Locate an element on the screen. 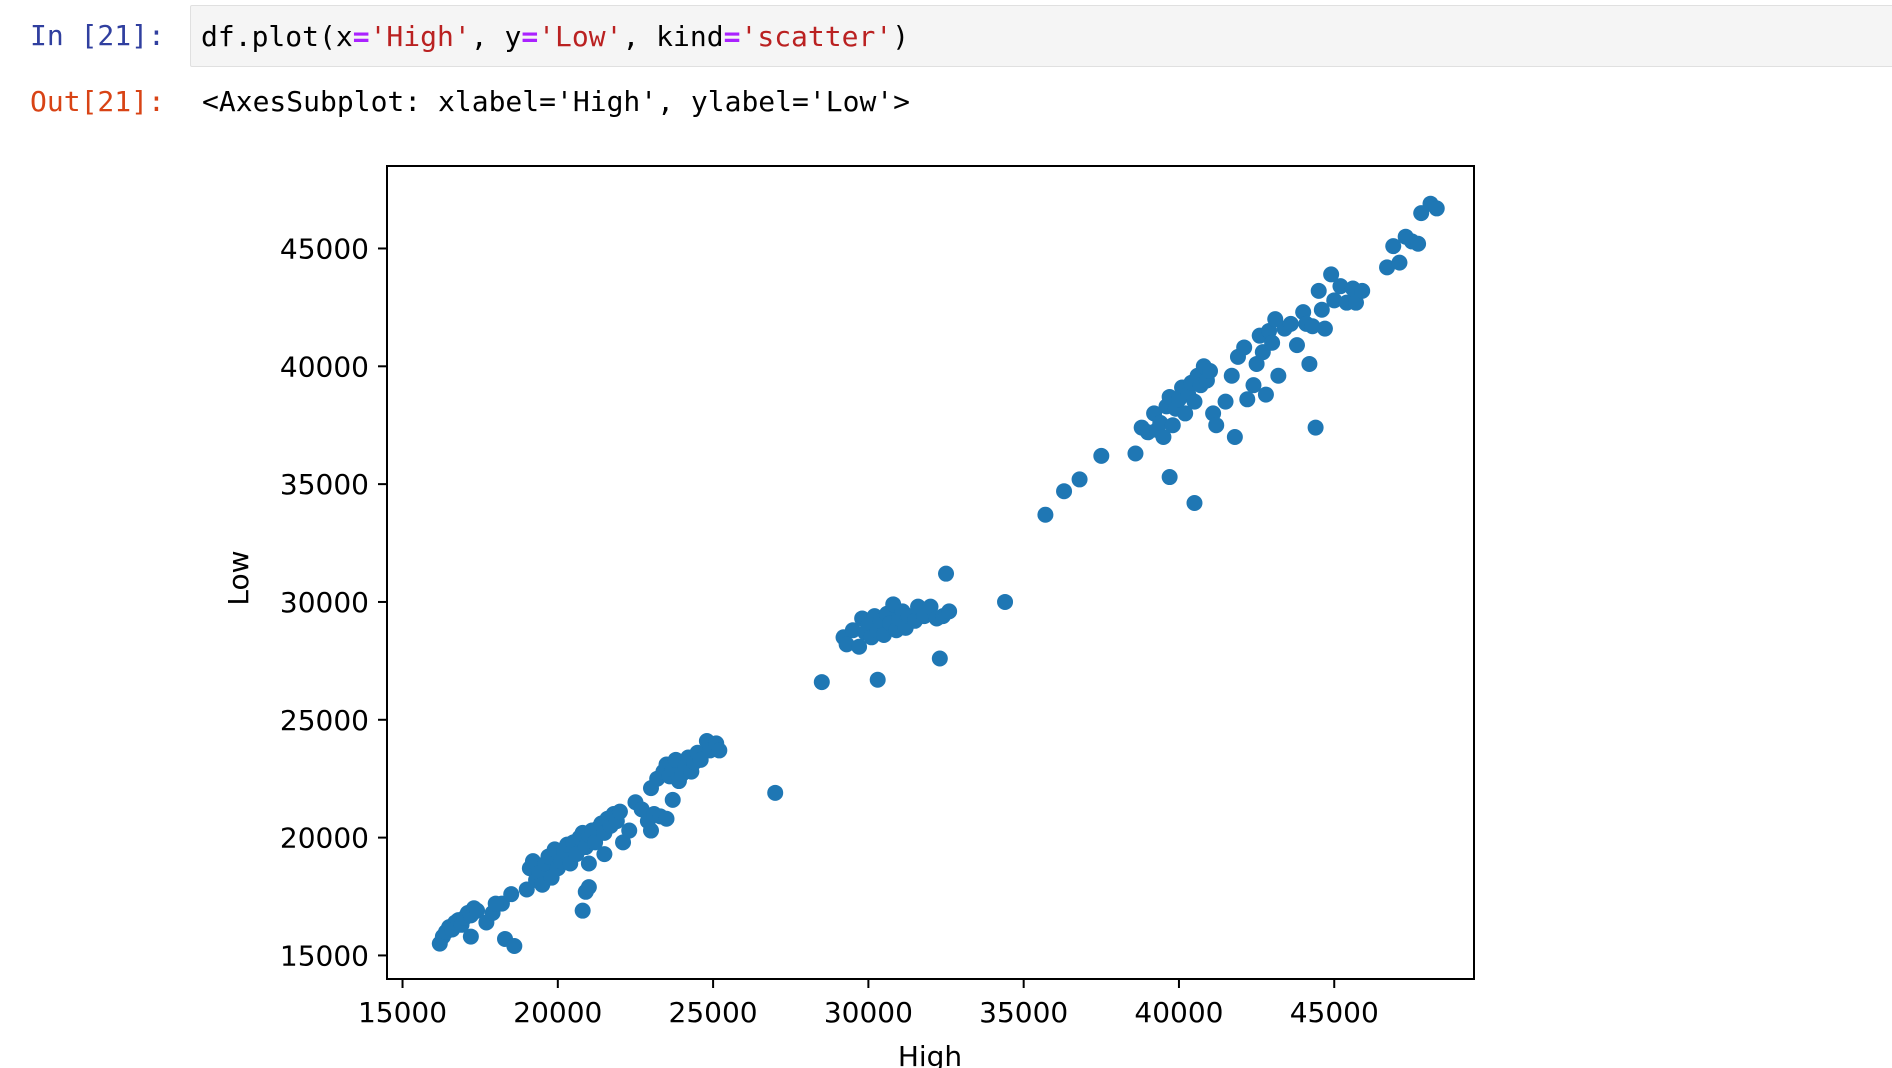 The image size is (1892, 1068). x-tick-label: 20000 is located at coordinates (557, 1012).